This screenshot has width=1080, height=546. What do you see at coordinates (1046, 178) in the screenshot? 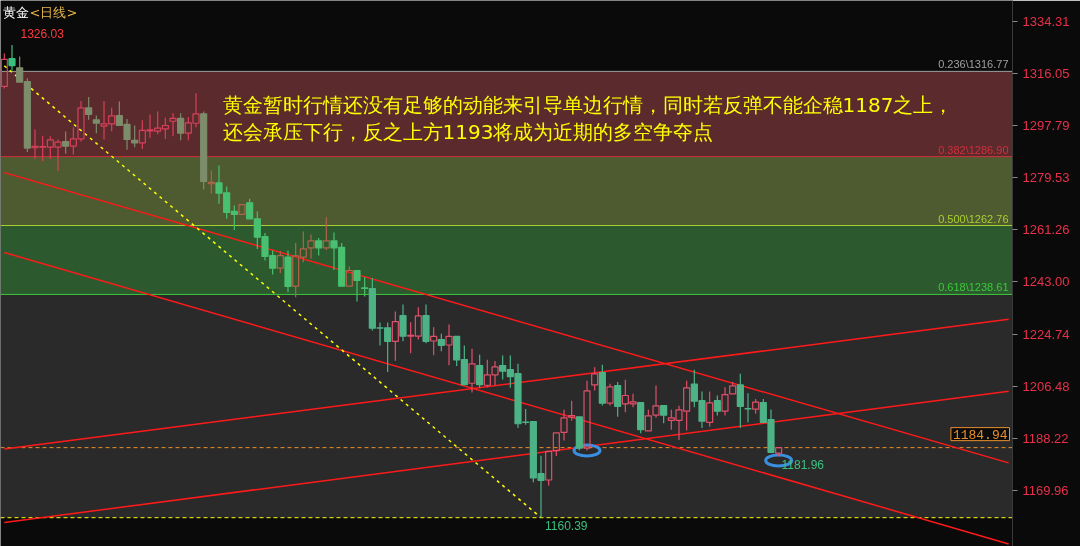
I see `y-tick-label: 1279.53` at bounding box center [1046, 178].